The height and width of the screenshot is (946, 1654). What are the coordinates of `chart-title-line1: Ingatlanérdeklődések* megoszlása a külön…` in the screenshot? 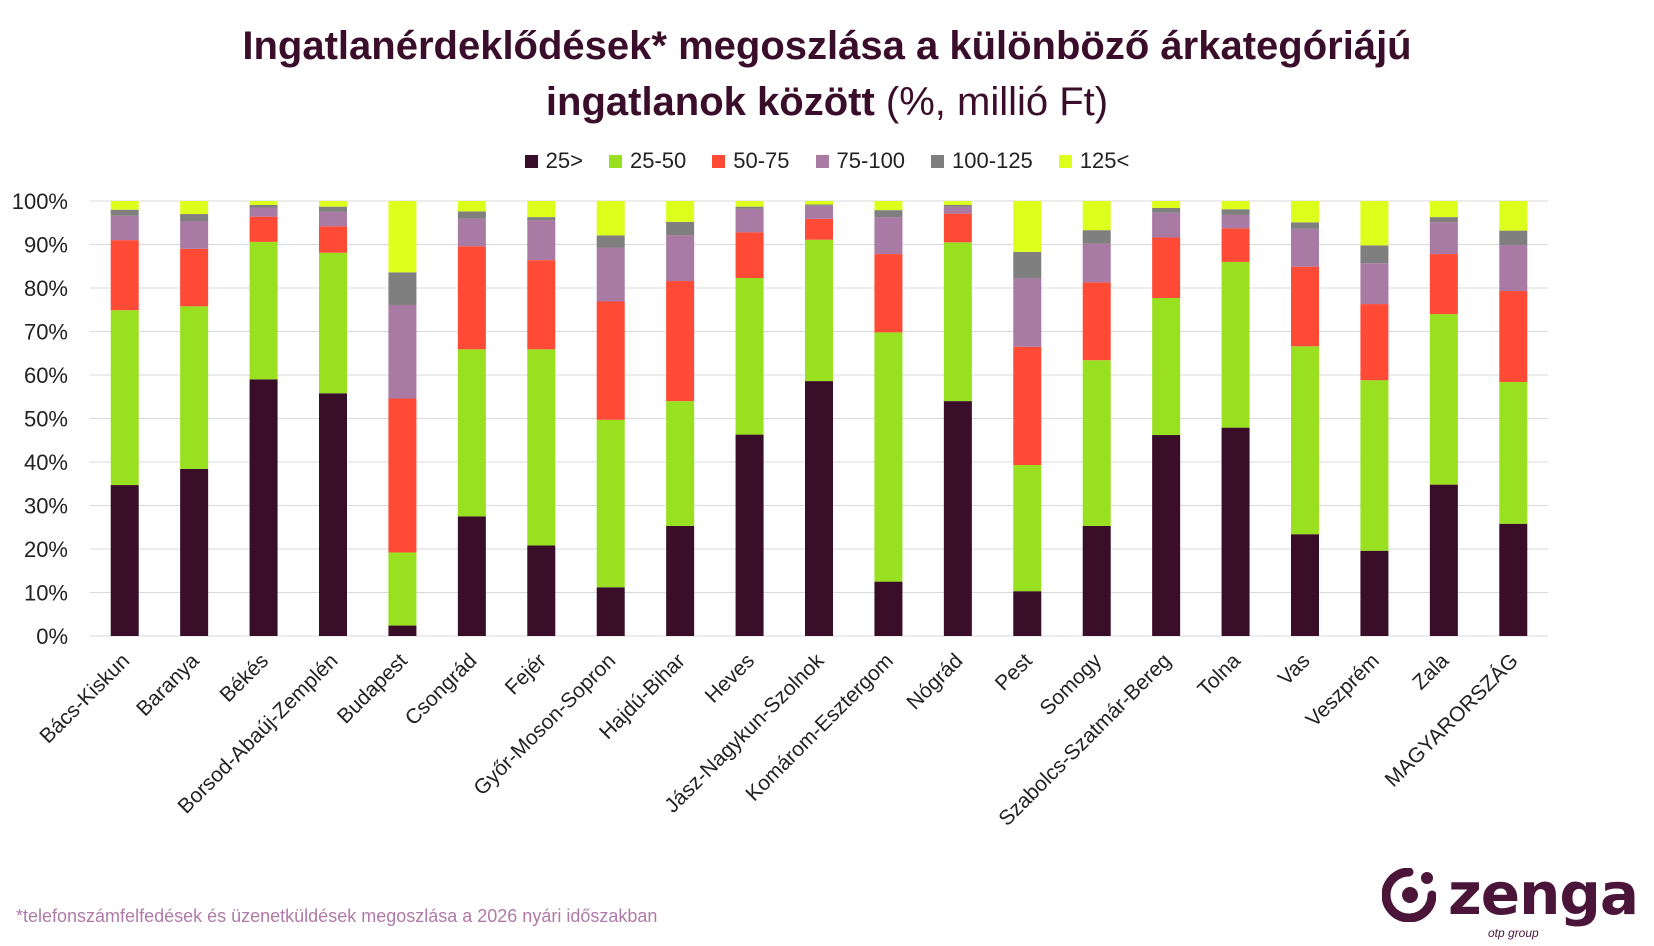 It's located at (827, 46).